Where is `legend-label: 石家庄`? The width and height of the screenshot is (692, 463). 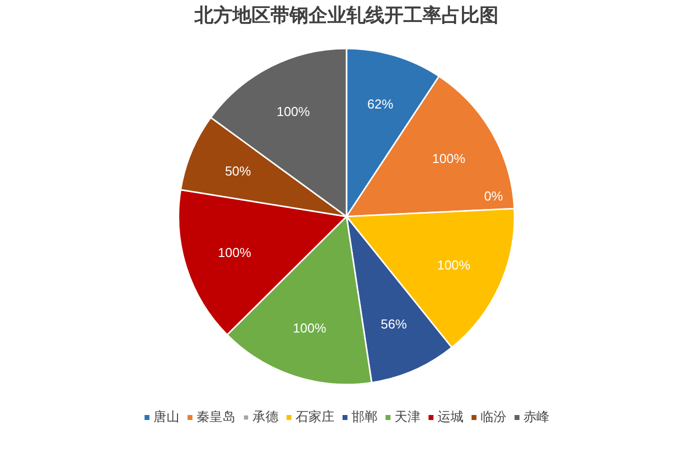 legend-label: 石家庄 is located at coordinates (315, 417).